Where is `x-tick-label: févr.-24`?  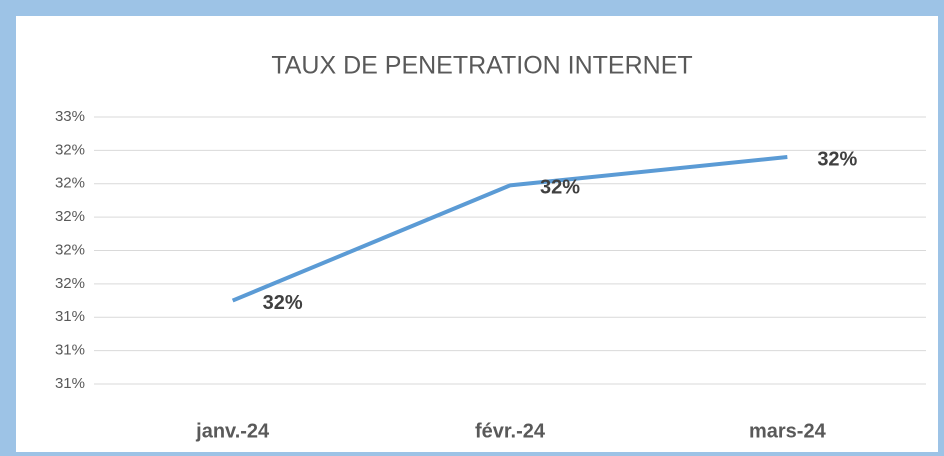
x-tick-label: févr.-24 is located at coordinates (510, 431).